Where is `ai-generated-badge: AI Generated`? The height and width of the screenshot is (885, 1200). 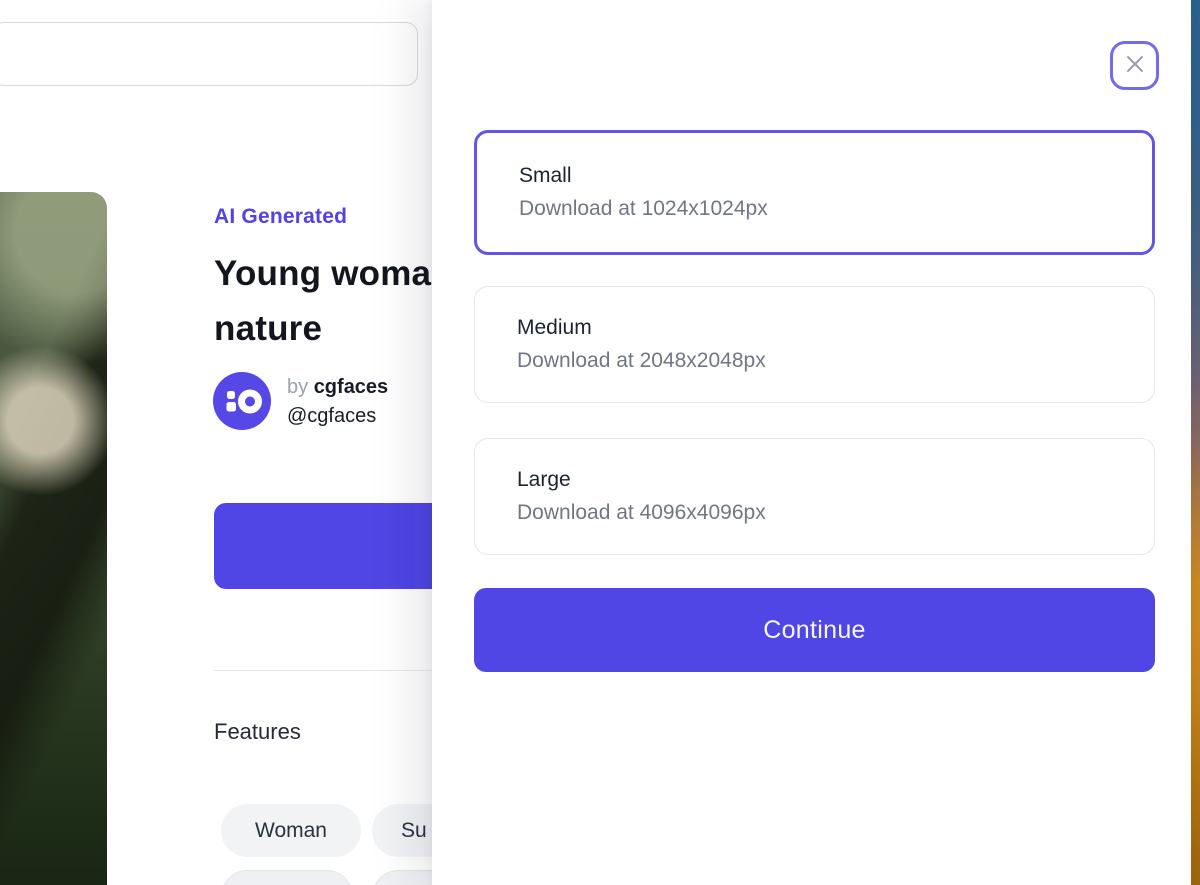 ai-generated-badge: AI Generated is located at coordinates (281, 216).